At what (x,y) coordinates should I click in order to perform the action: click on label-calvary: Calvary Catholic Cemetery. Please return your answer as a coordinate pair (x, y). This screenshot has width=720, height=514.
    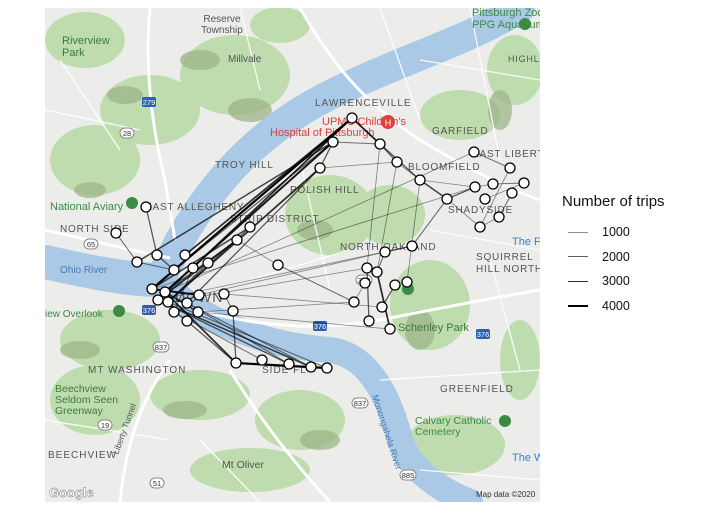
    Looking at the image, I should click on (453, 426).